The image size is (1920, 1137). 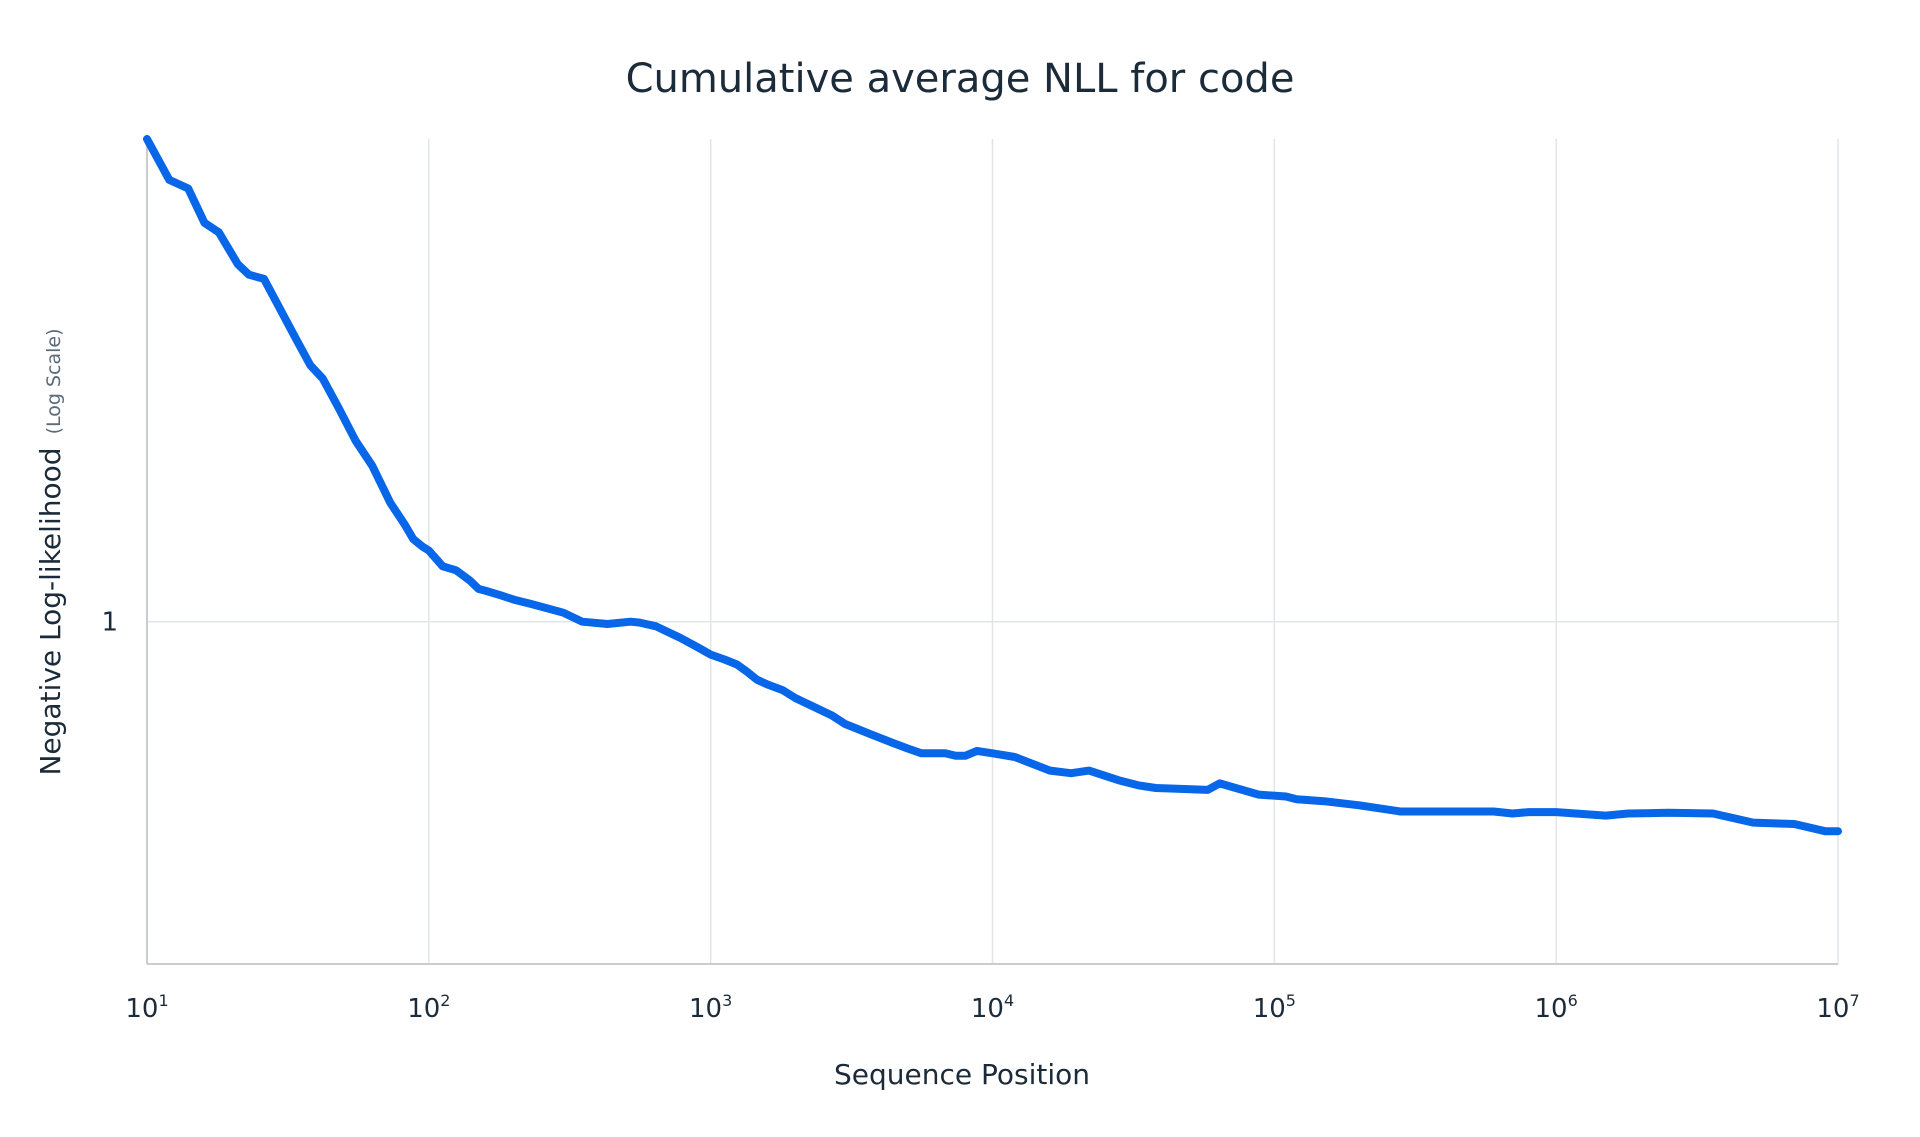 What do you see at coordinates (445, 1000) in the screenshot?
I see `x-tick-exponent: 2` at bounding box center [445, 1000].